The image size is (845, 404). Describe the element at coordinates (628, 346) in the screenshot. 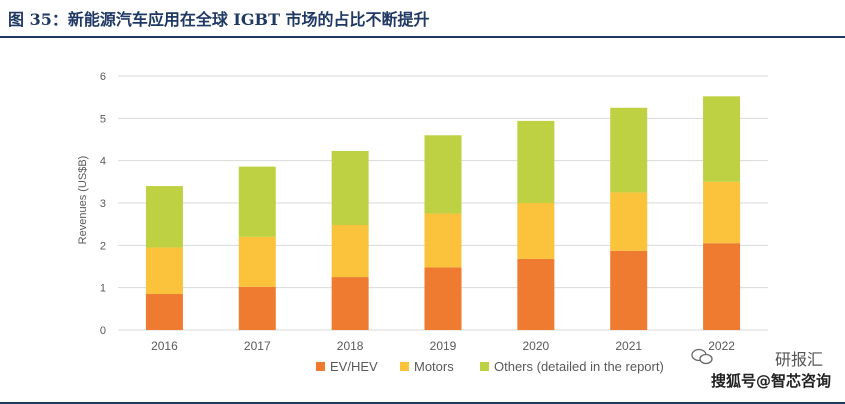

I see `x-tick-label: 2021` at that location.